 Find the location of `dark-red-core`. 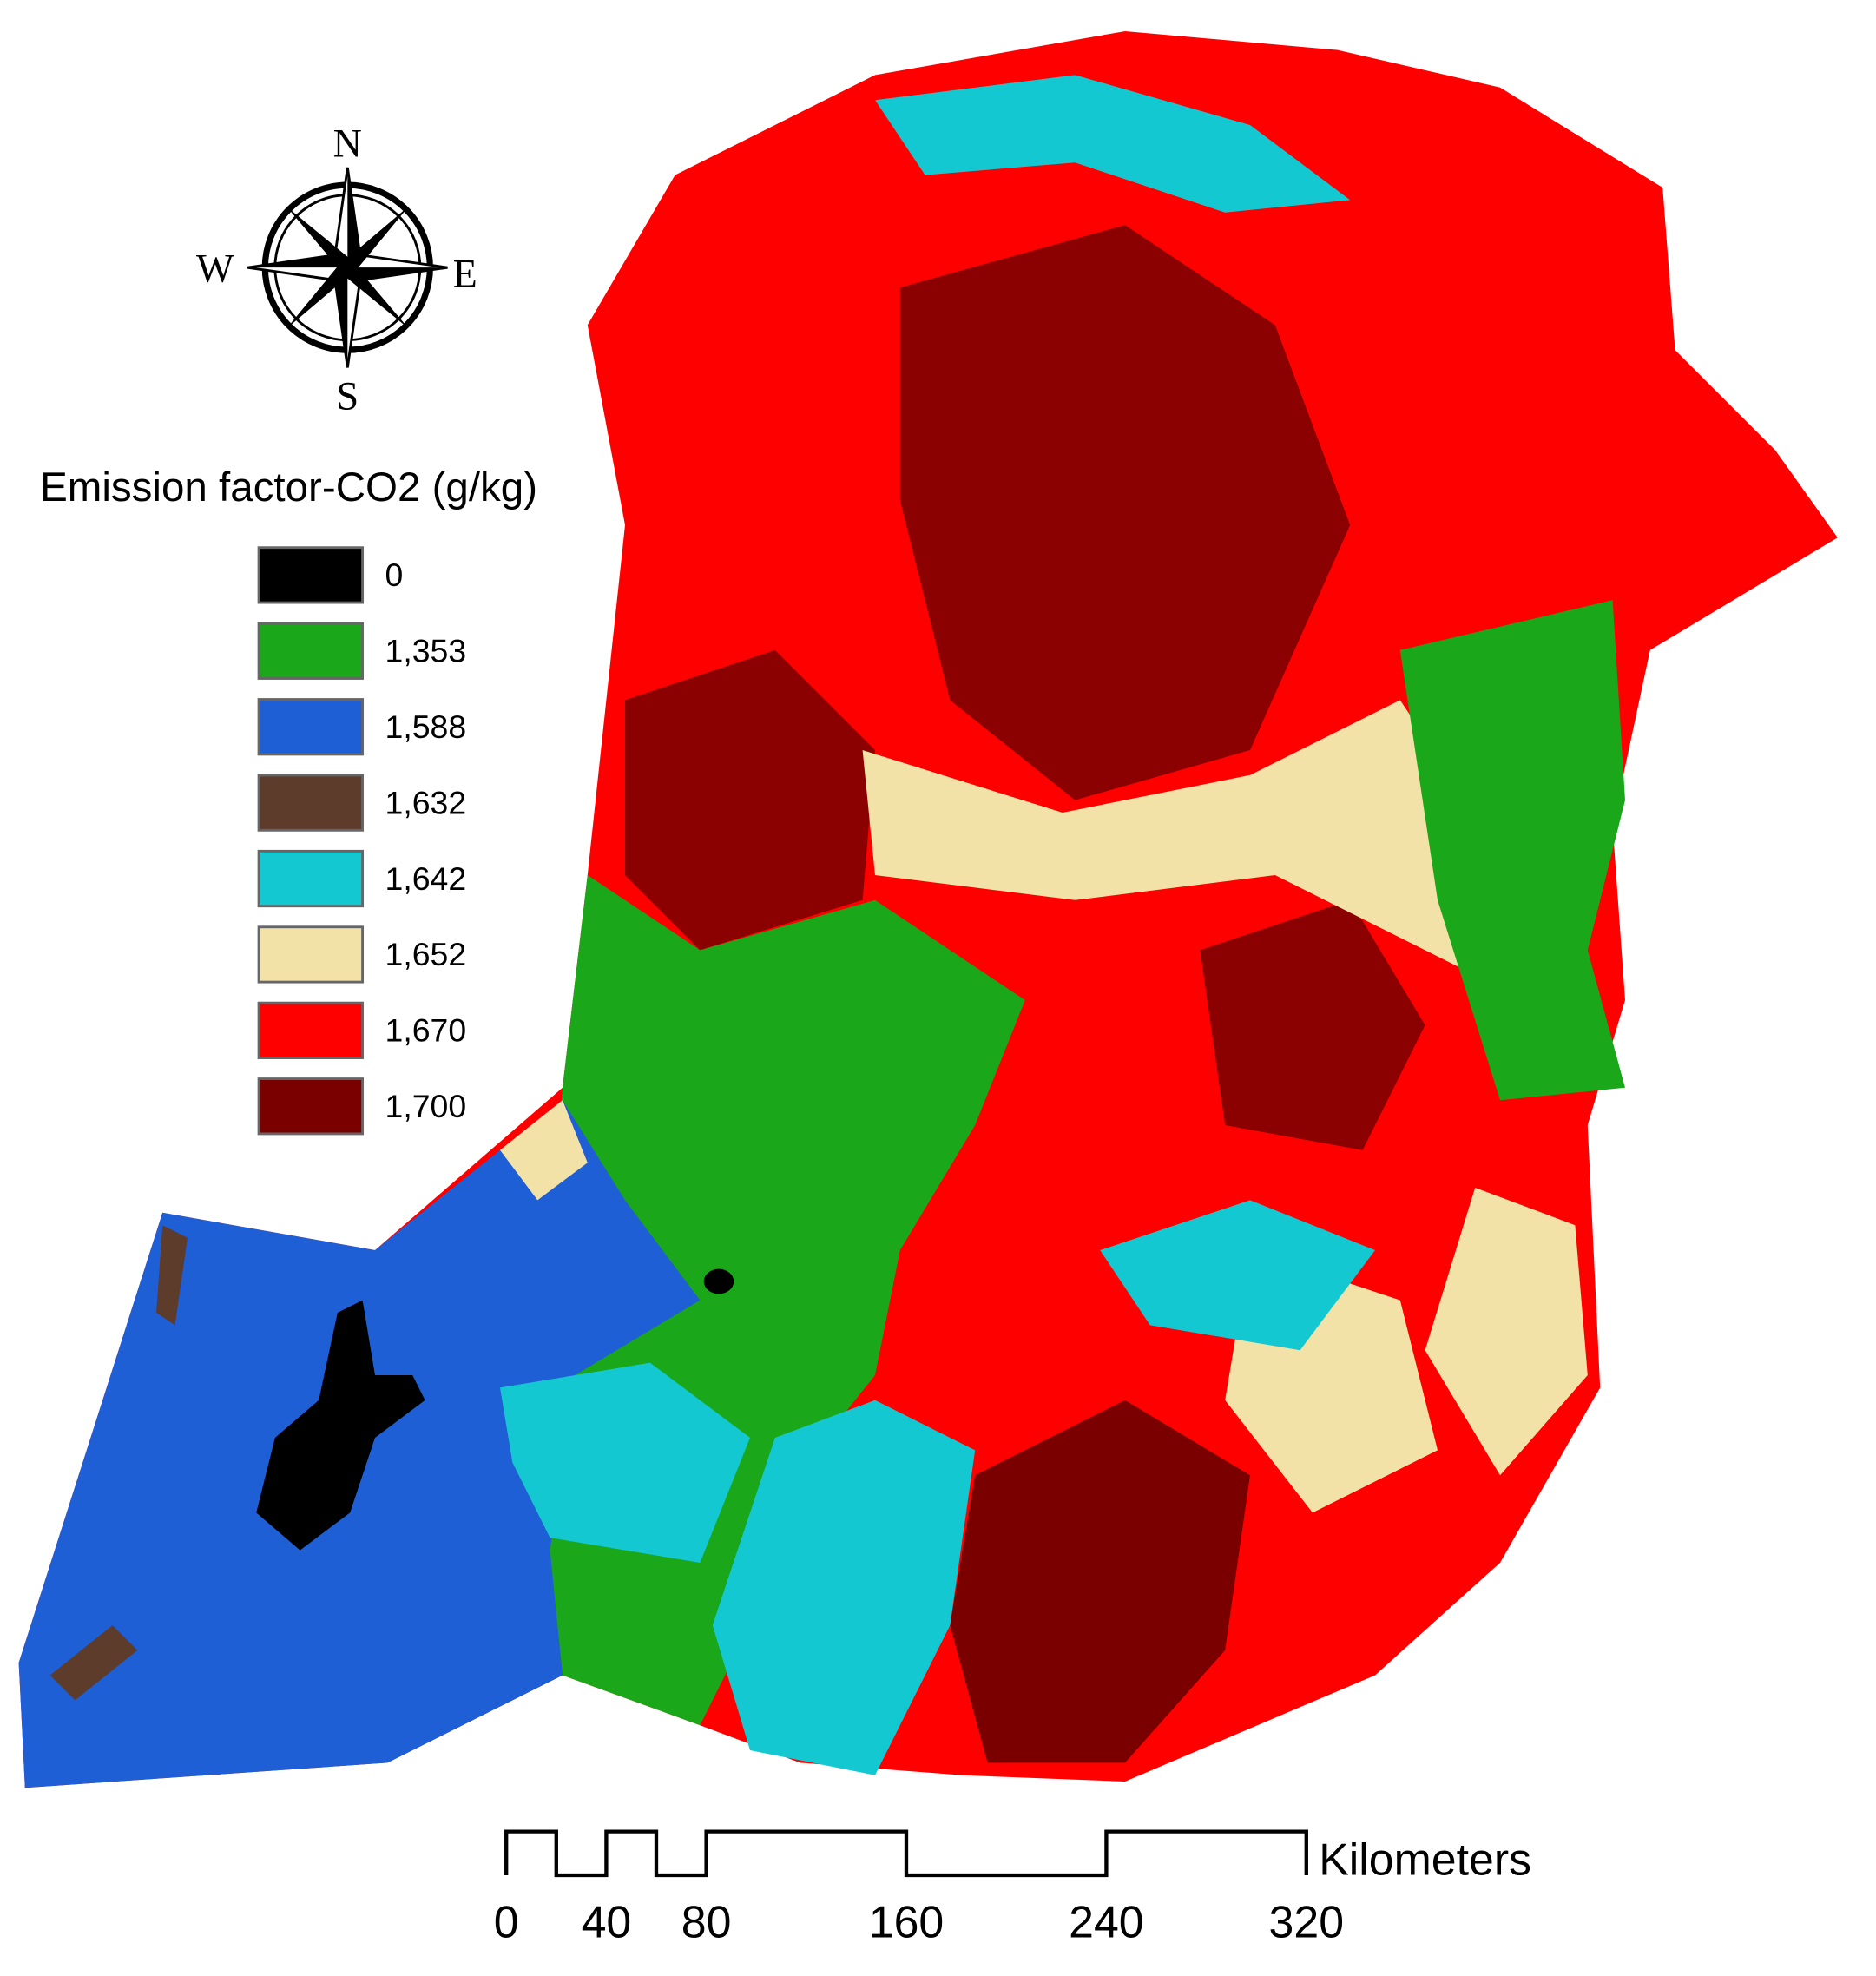

dark-red-core is located at coordinates (1125, 512).